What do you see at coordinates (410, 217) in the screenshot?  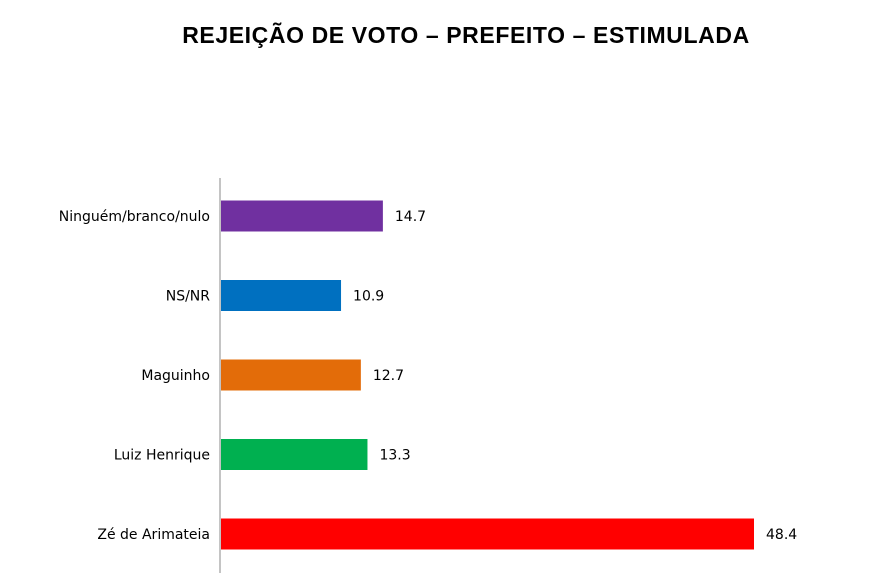 I see `value-label: 14.7` at bounding box center [410, 217].